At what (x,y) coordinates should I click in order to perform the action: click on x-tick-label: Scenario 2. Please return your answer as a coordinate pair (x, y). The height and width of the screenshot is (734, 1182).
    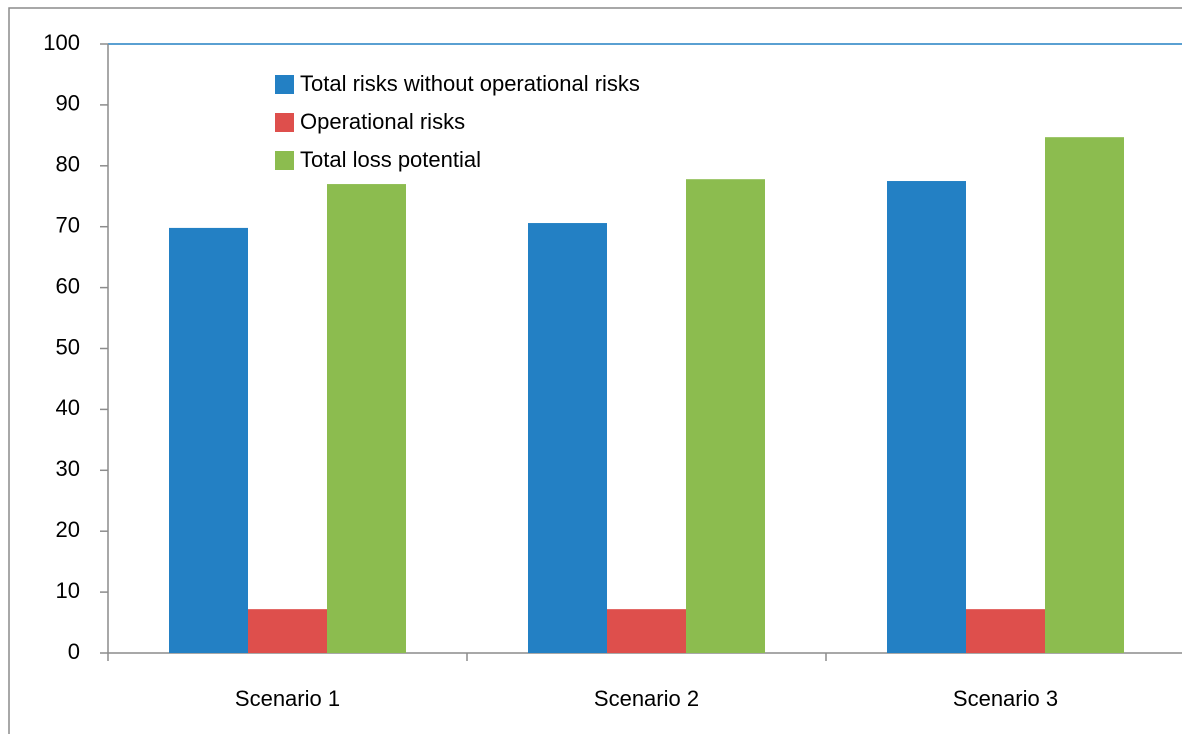
    Looking at the image, I should click on (646, 698).